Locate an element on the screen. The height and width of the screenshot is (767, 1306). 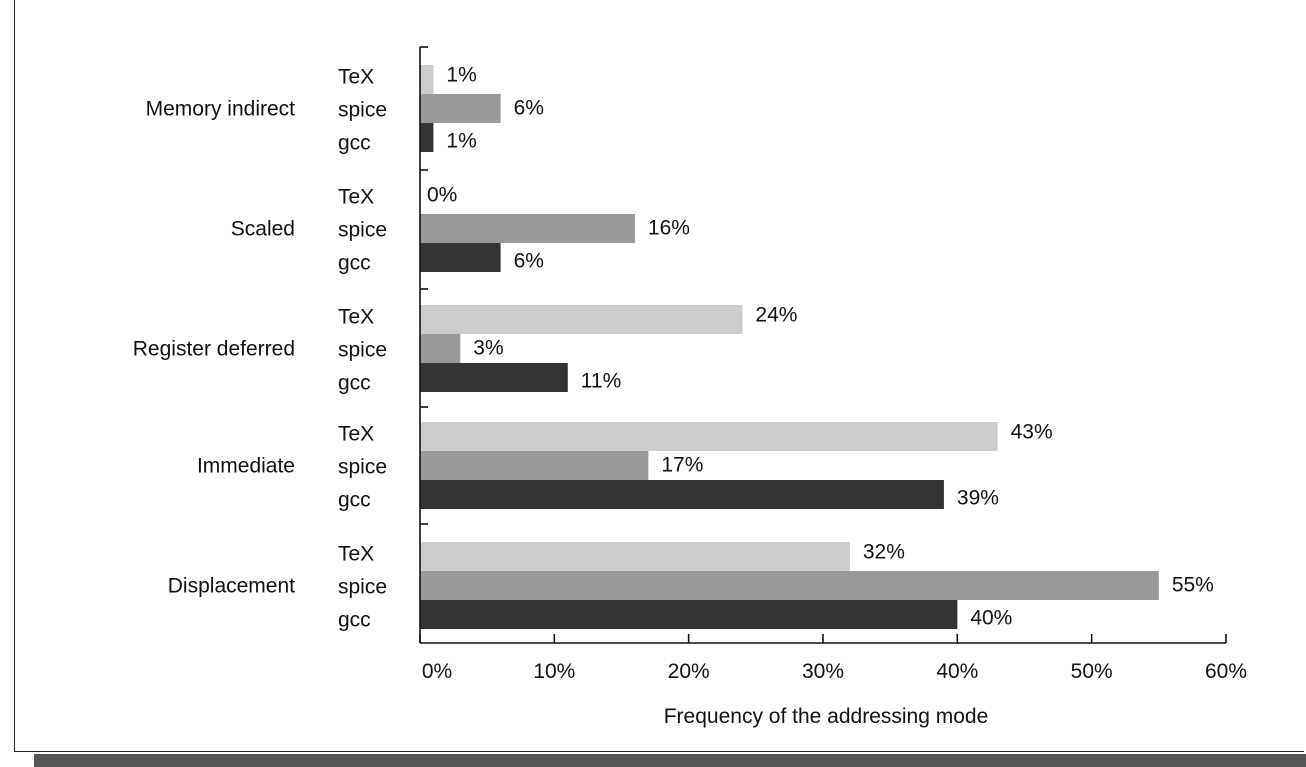
x-tick-label: 20% is located at coordinates (689, 671).